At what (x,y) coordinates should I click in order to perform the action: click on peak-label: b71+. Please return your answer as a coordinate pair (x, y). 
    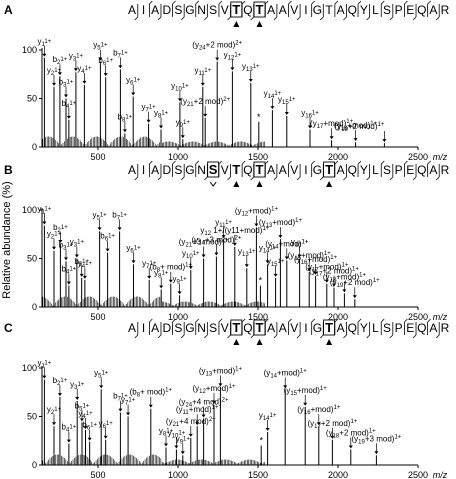
    Looking at the image, I should click on (120, 397).